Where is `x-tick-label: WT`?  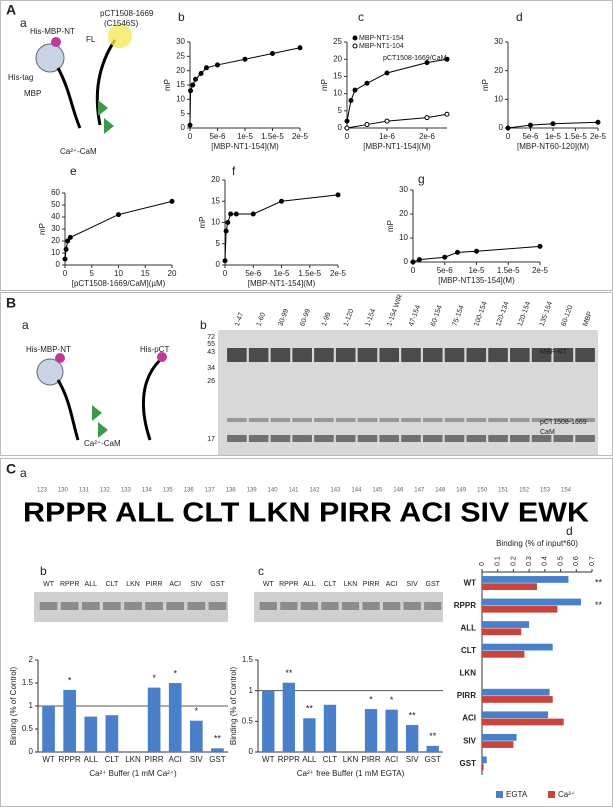
x-tick-label: WT is located at coordinates (268, 759).